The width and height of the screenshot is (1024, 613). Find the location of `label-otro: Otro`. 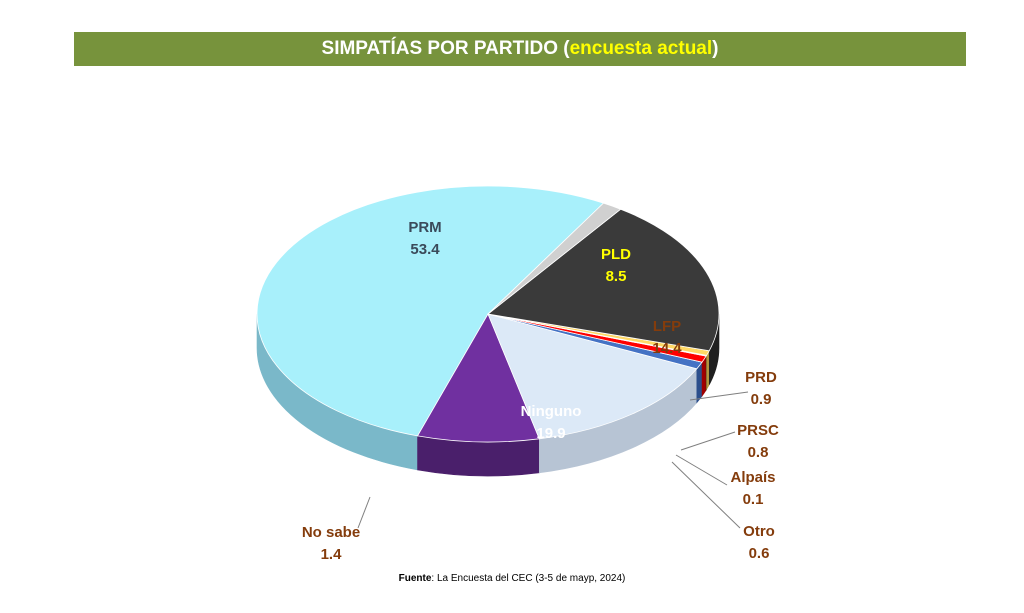

label-otro: Otro is located at coordinates (759, 531).